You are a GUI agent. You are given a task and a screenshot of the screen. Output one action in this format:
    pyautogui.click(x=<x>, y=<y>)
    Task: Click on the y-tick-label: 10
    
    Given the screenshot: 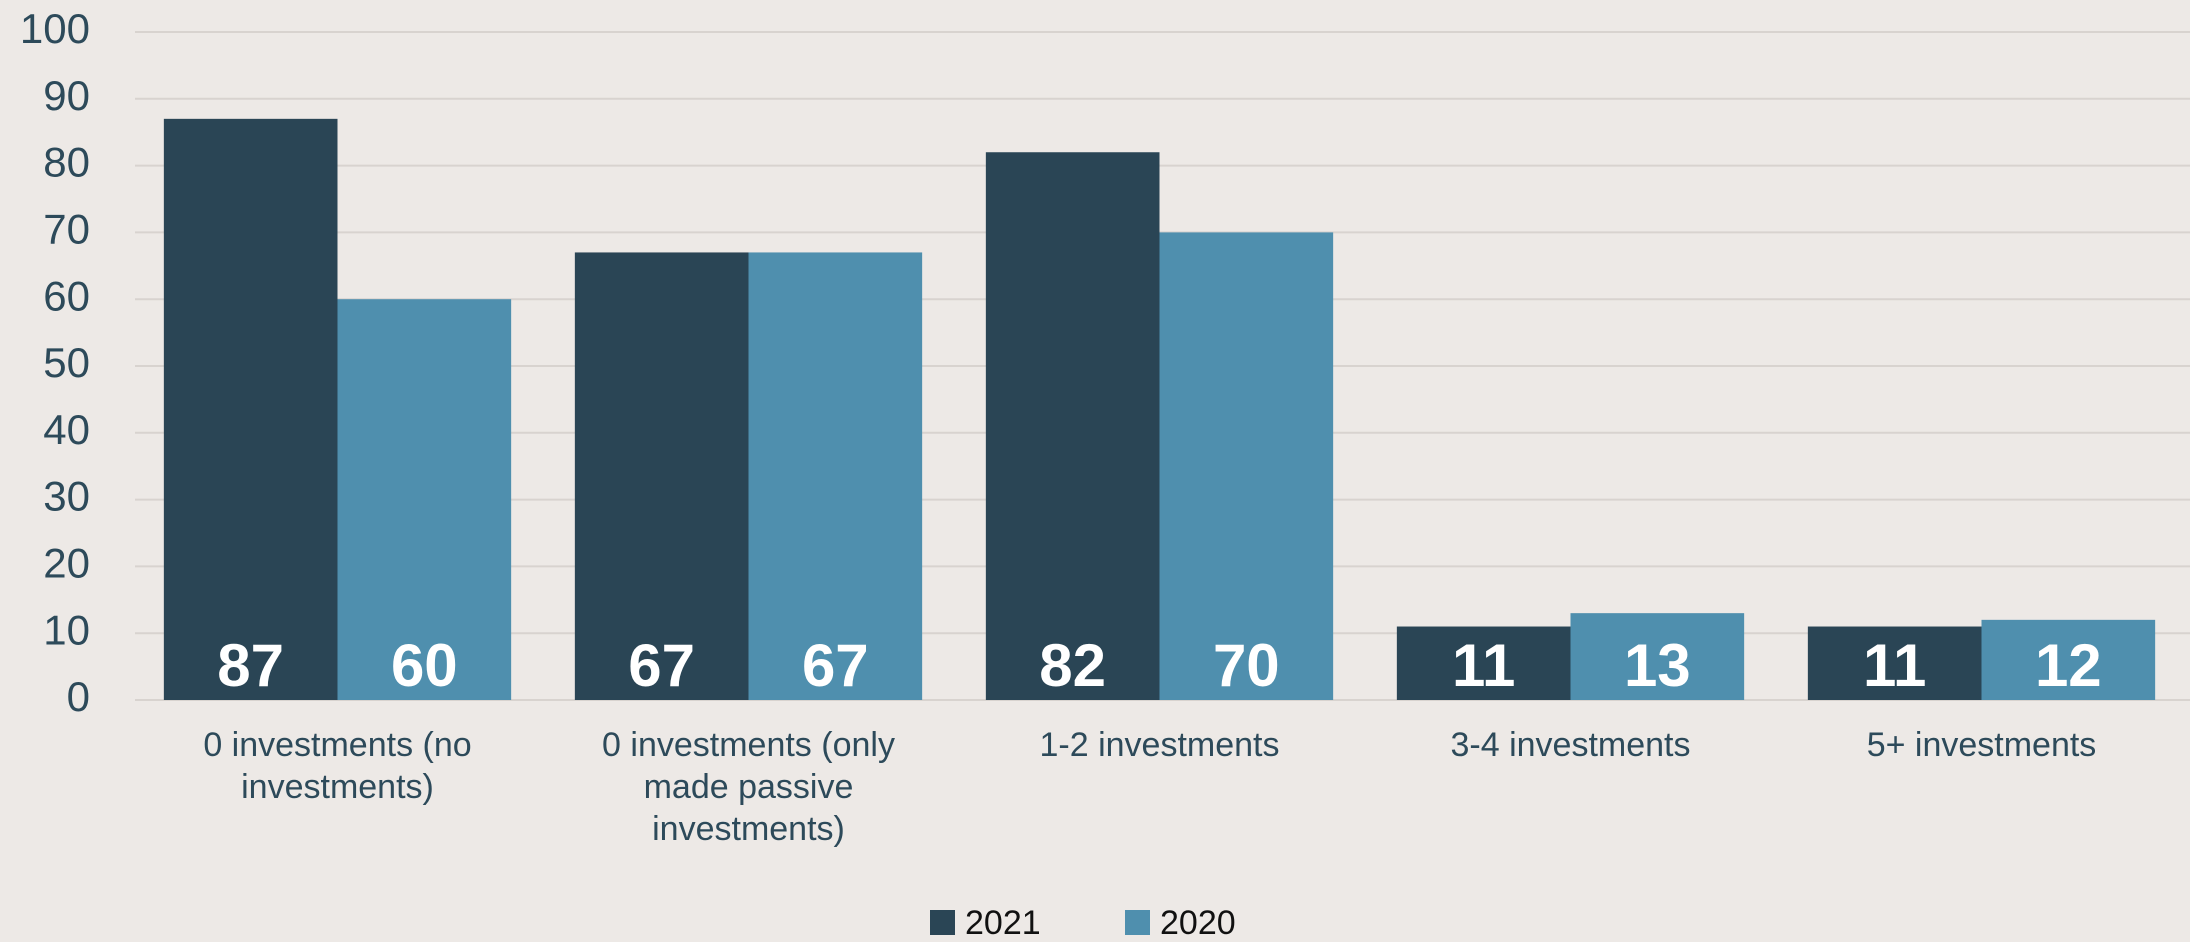 What is the action you would take?
    pyautogui.click(x=66, y=629)
    